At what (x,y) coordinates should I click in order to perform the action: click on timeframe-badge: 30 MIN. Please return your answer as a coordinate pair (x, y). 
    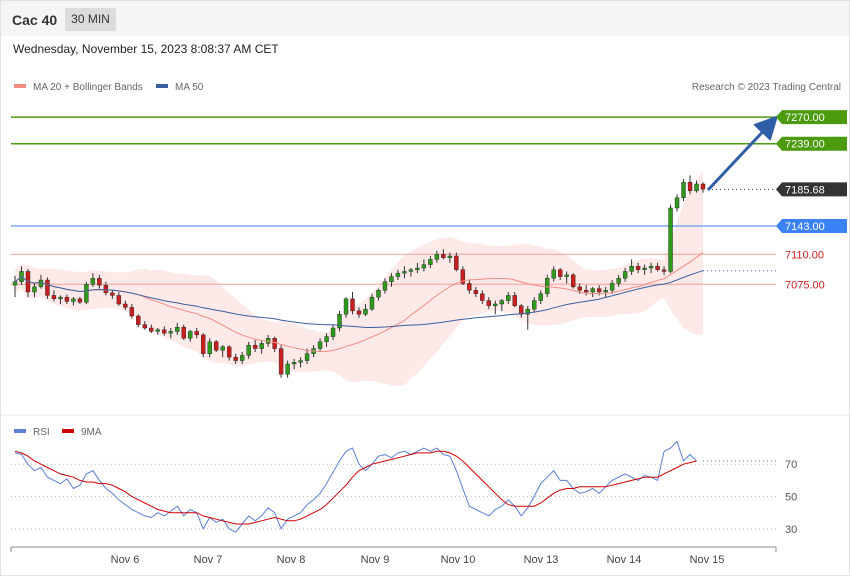
    Looking at the image, I should click on (90, 19).